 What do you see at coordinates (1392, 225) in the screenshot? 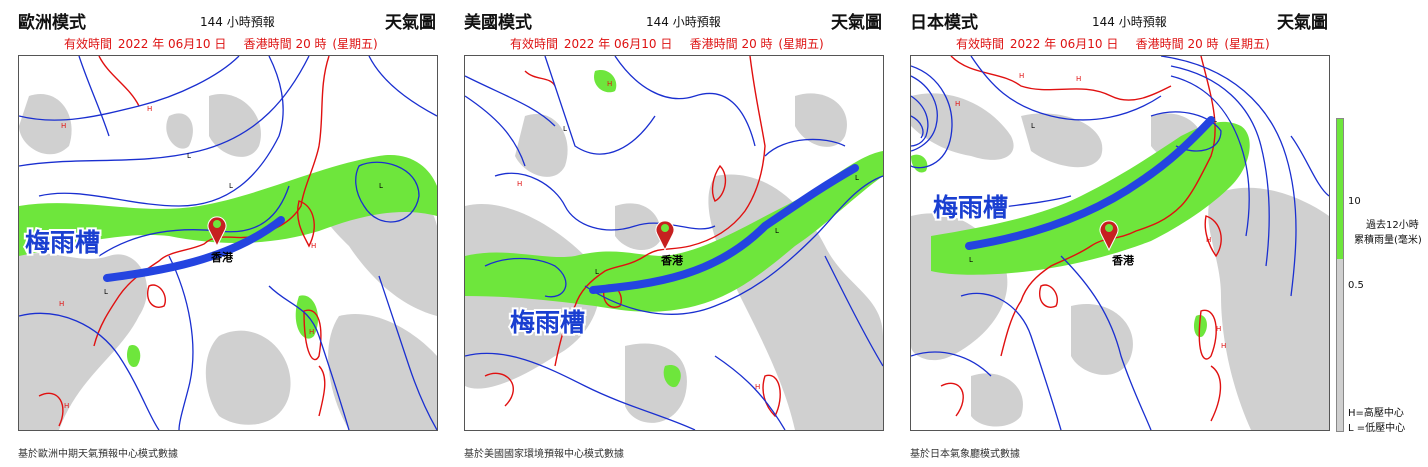
I see `legend-title-line1: 過去12小時` at bounding box center [1392, 225].